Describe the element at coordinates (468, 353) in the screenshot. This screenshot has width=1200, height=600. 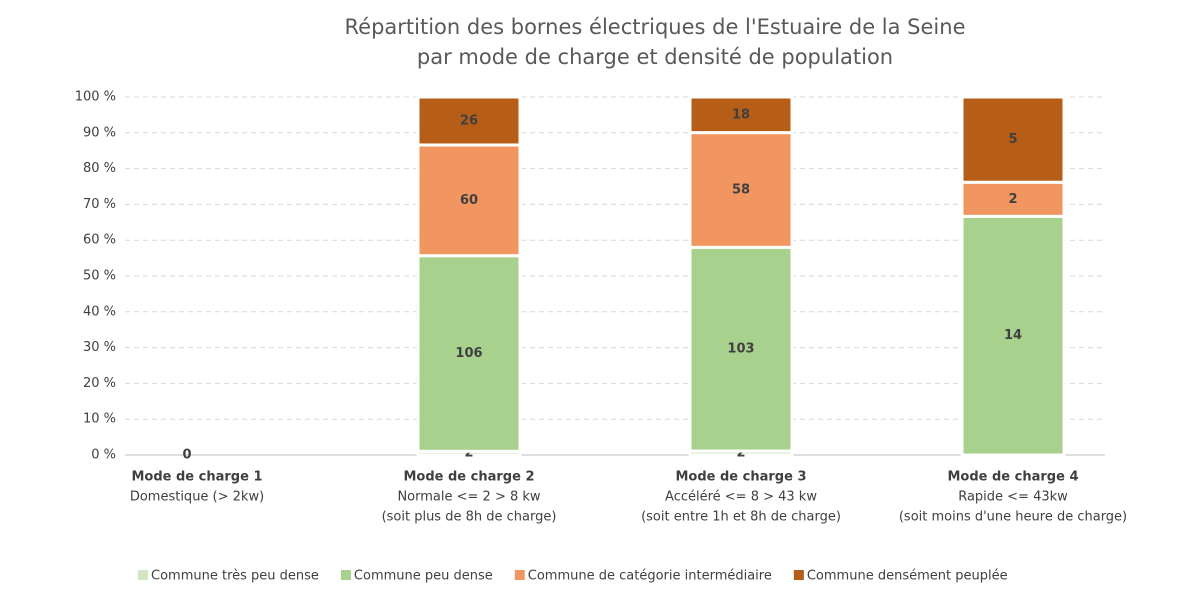
I see `data-label: 106` at that location.